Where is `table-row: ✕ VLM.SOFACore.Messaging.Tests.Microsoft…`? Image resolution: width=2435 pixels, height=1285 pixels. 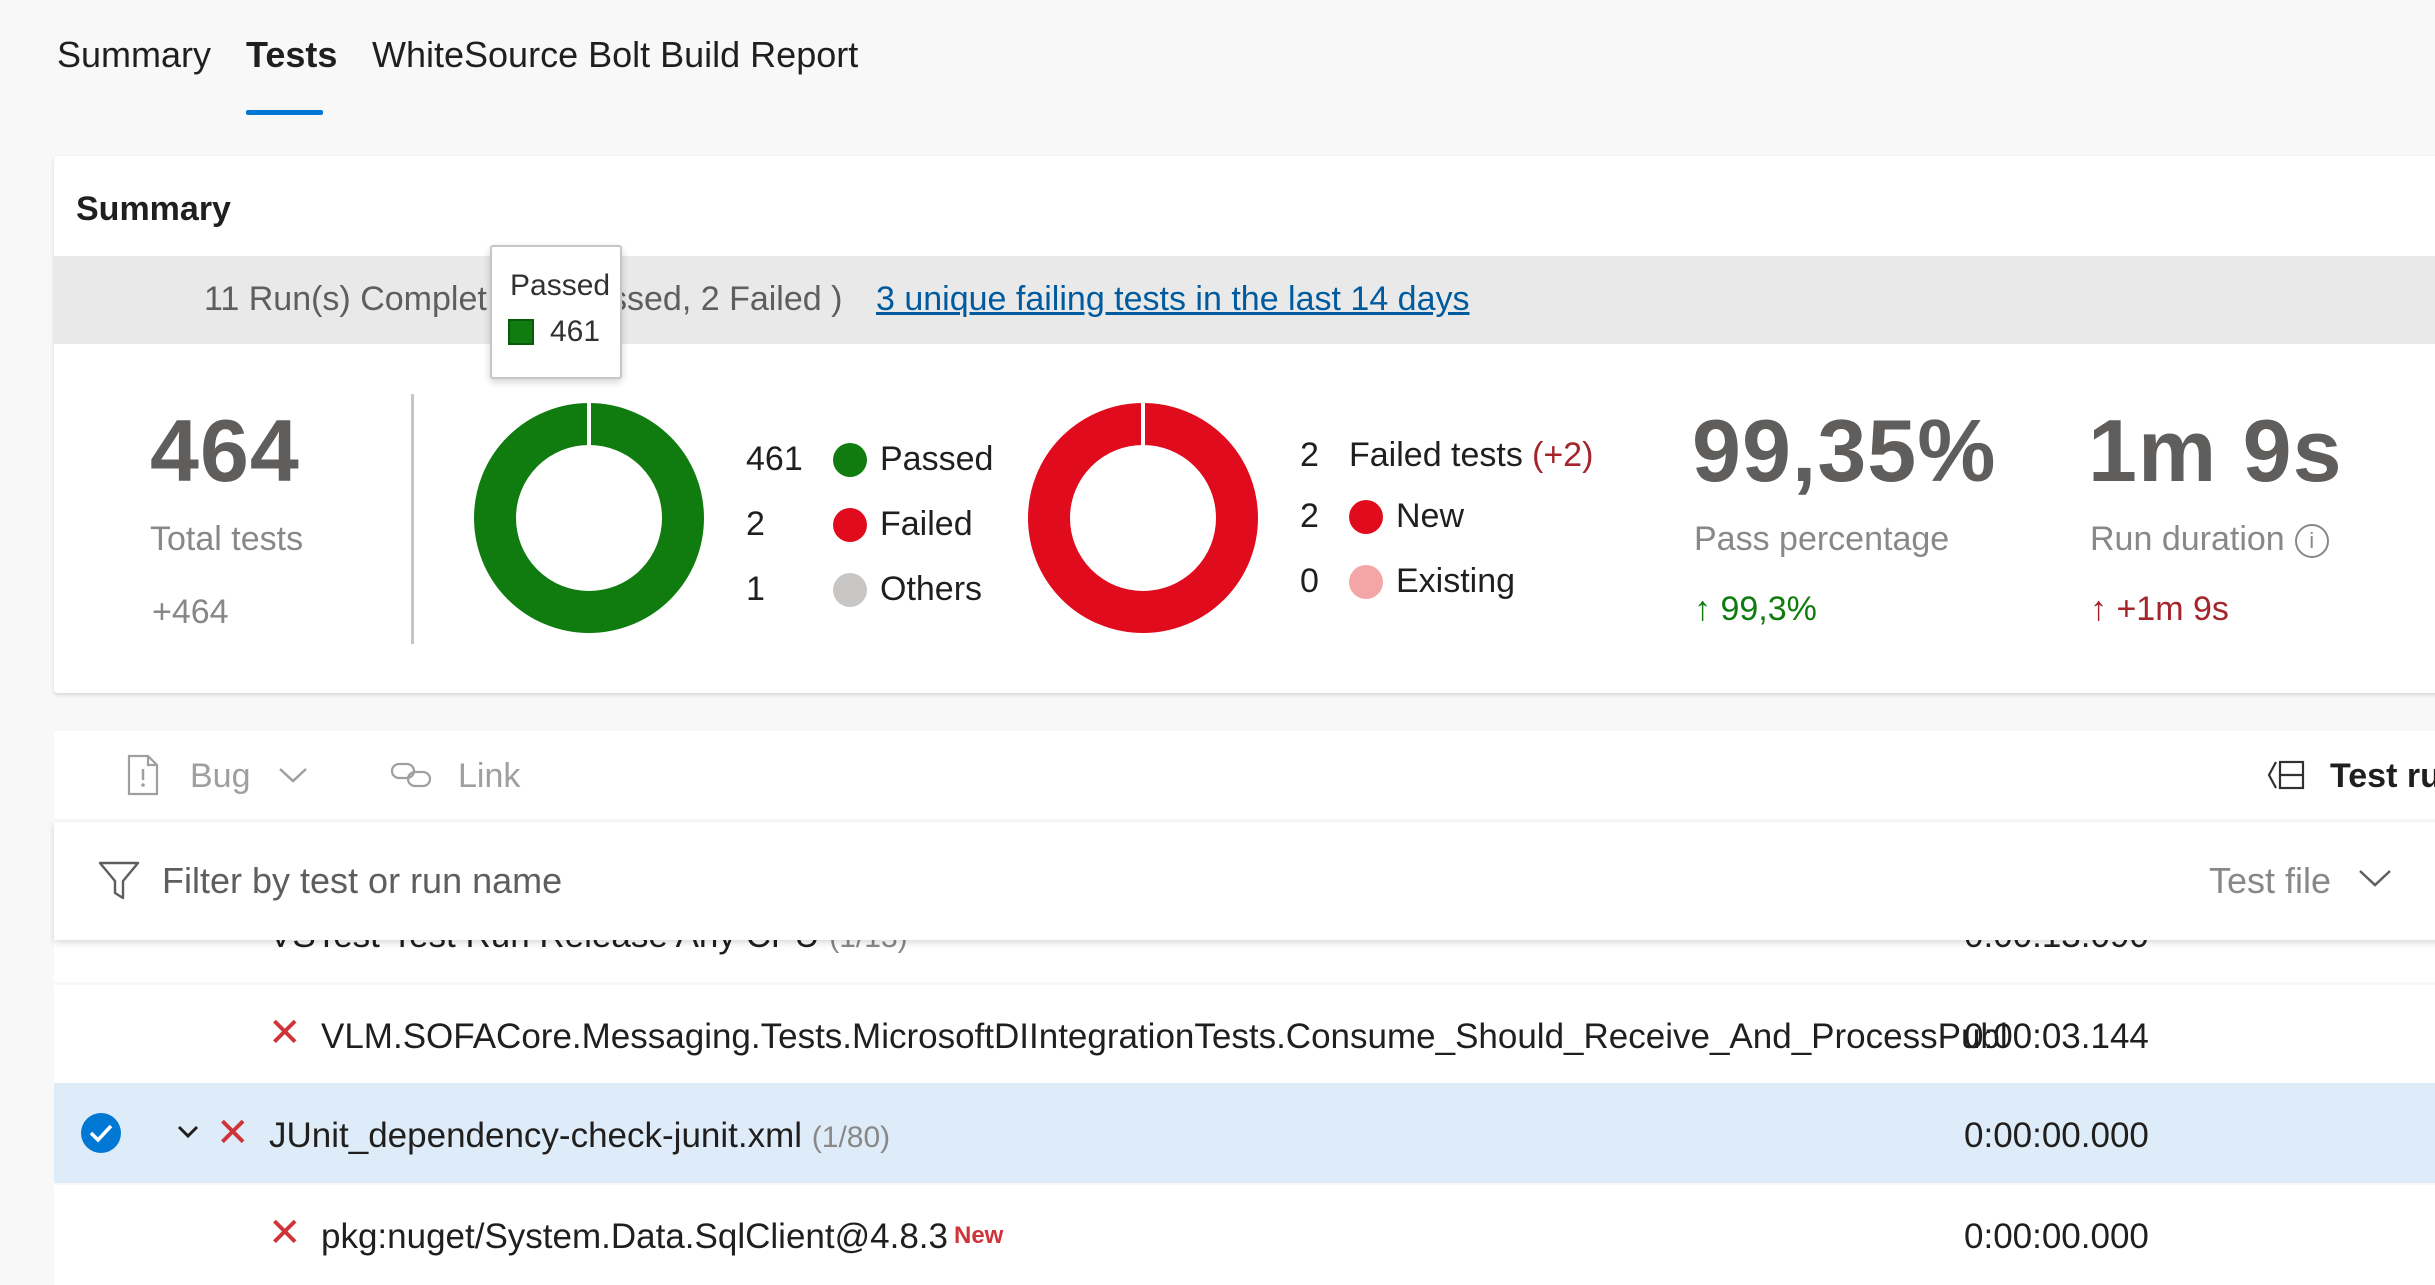 table-row: ✕ VLM.SOFACore.Messaging.Tests.Microsoft… is located at coordinates (1244, 1034).